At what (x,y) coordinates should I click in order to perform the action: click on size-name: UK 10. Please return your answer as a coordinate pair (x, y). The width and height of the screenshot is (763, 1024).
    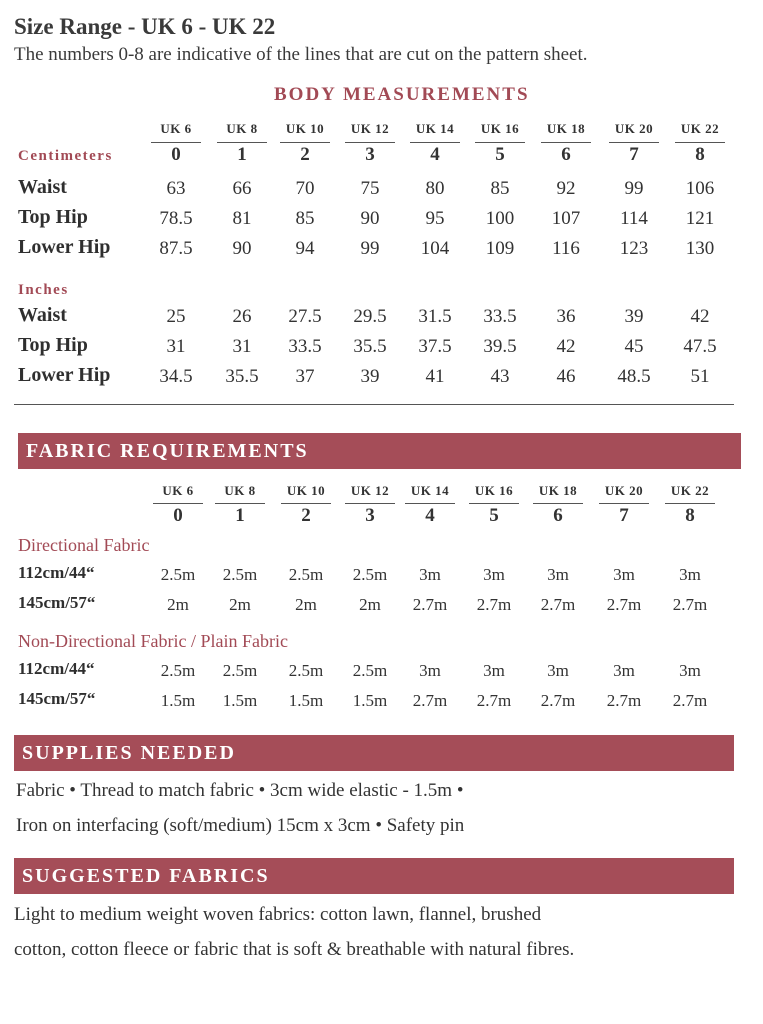
    Looking at the image, I should click on (305, 128).